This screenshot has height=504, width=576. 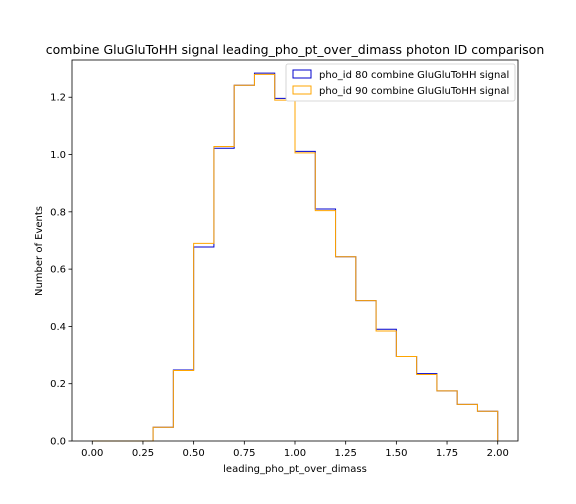 I want to click on x-tick-label: 1.25, so click(x=346, y=453).